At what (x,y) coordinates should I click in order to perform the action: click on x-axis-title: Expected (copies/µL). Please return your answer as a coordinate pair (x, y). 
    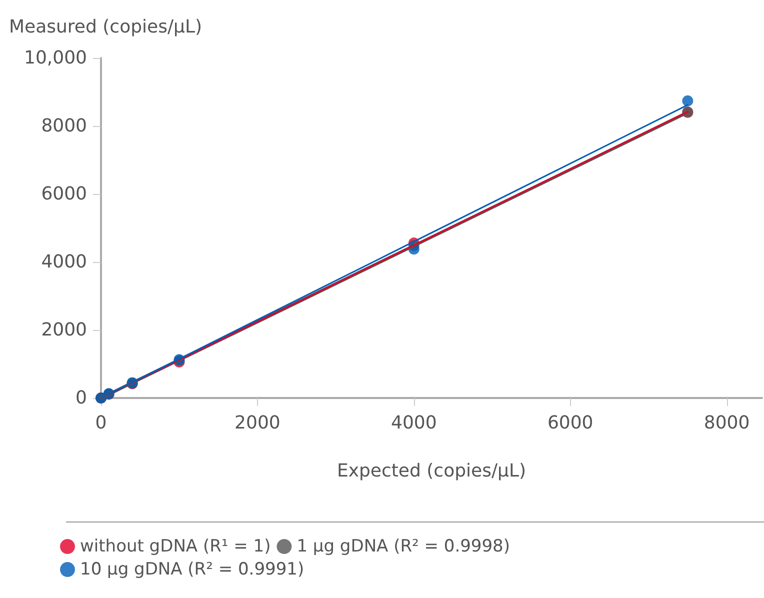
    Looking at the image, I should click on (431, 471).